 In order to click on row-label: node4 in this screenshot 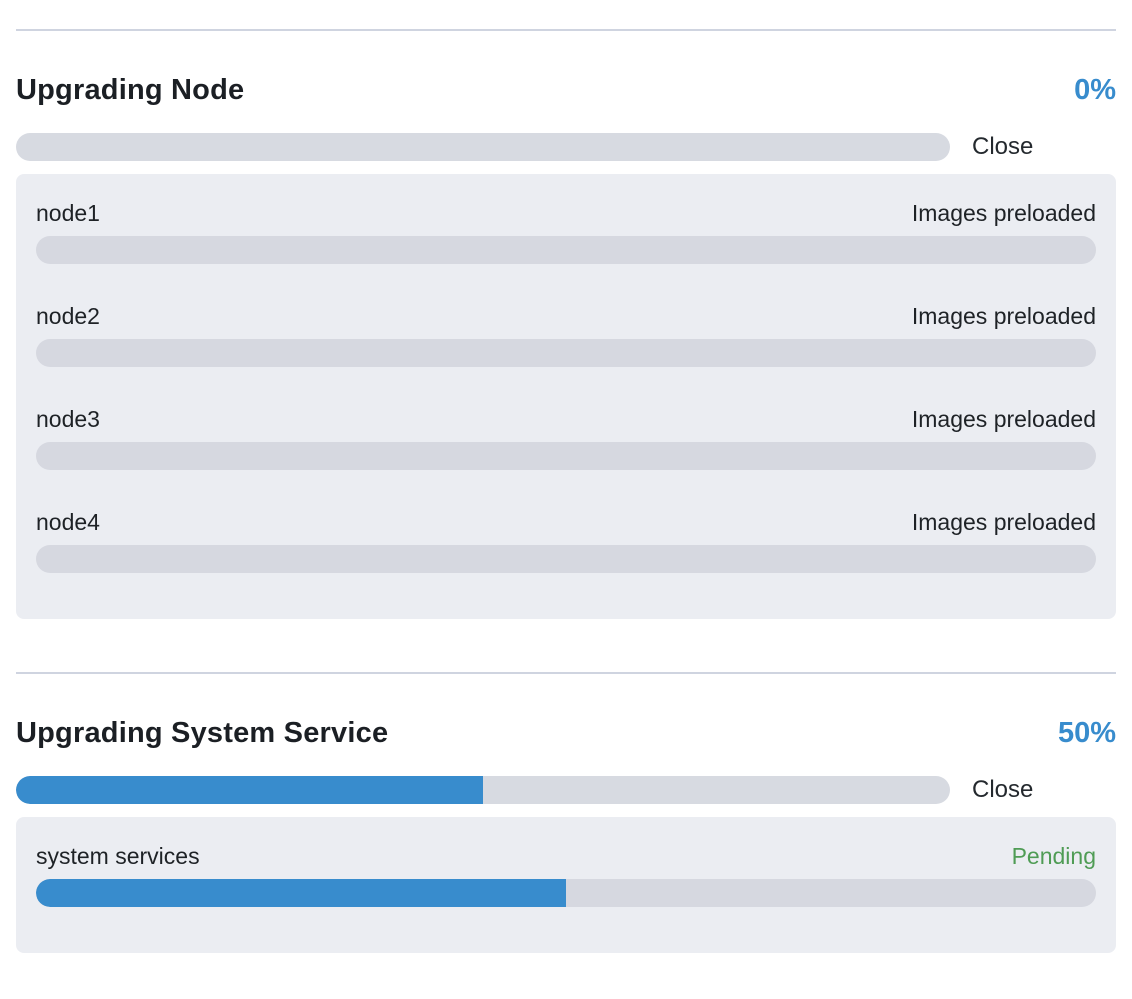, I will do `click(68, 522)`.